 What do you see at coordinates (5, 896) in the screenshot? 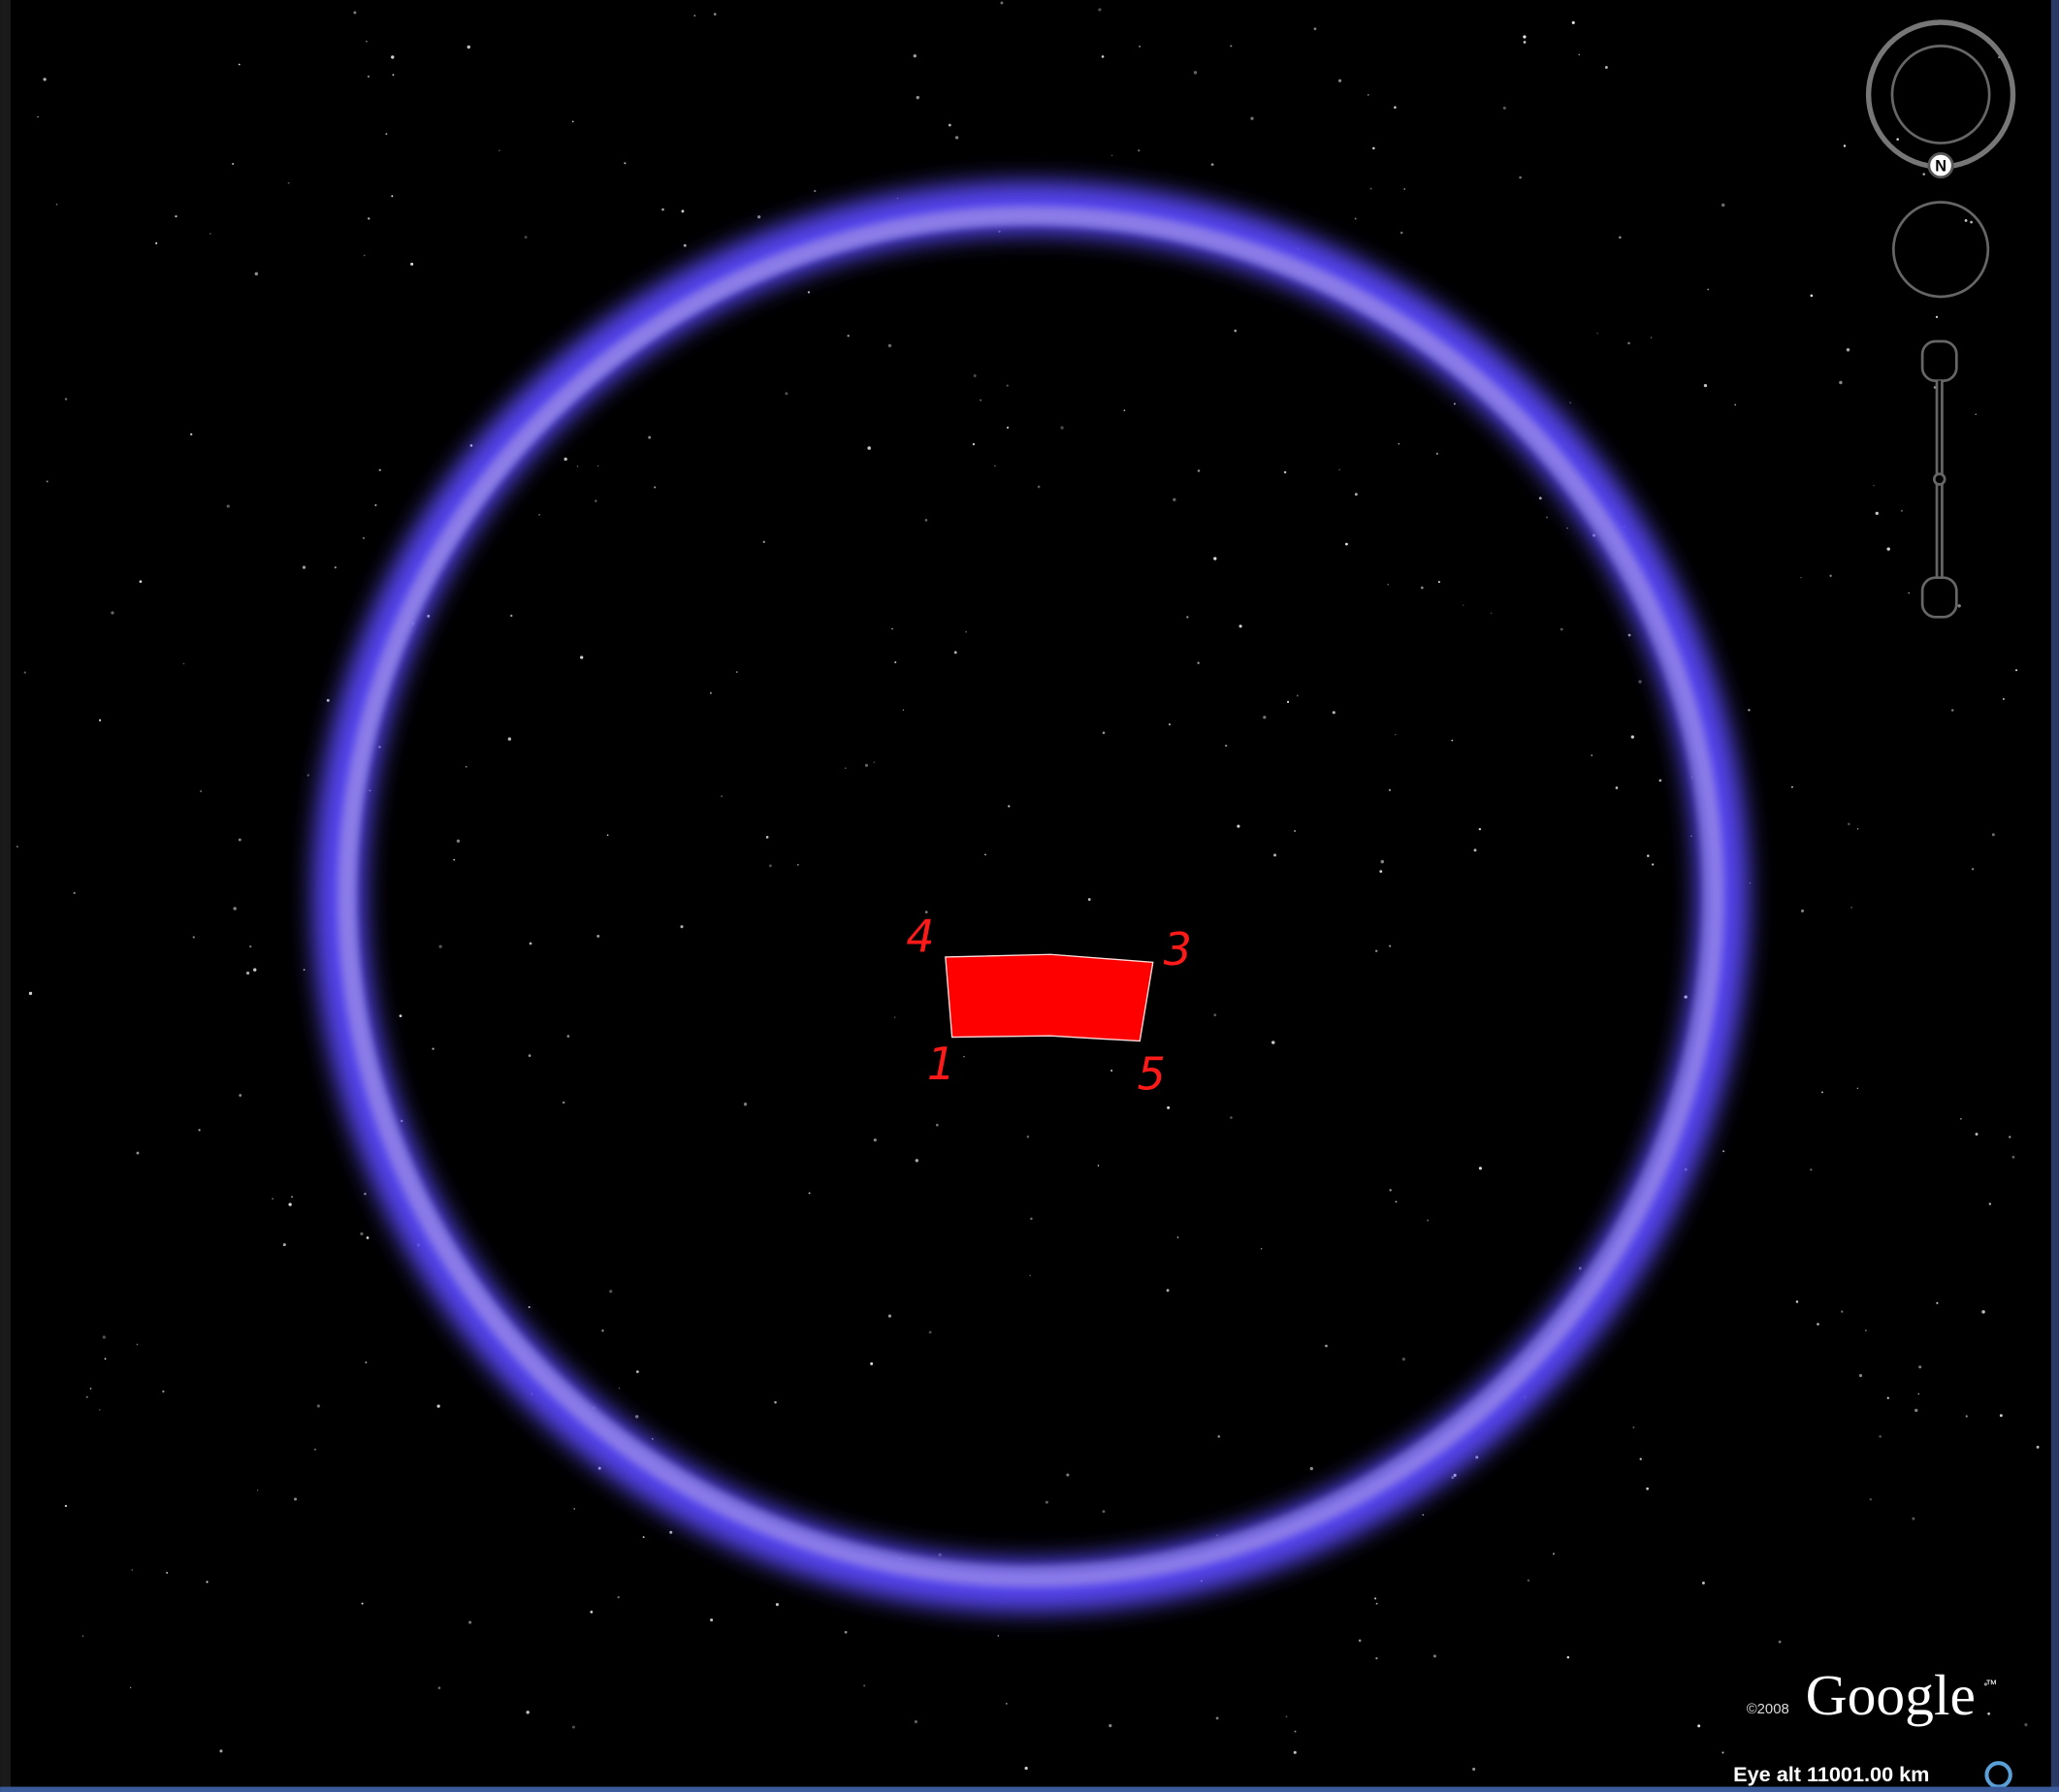
I see `left-edge` at bounding box center [5, 896].